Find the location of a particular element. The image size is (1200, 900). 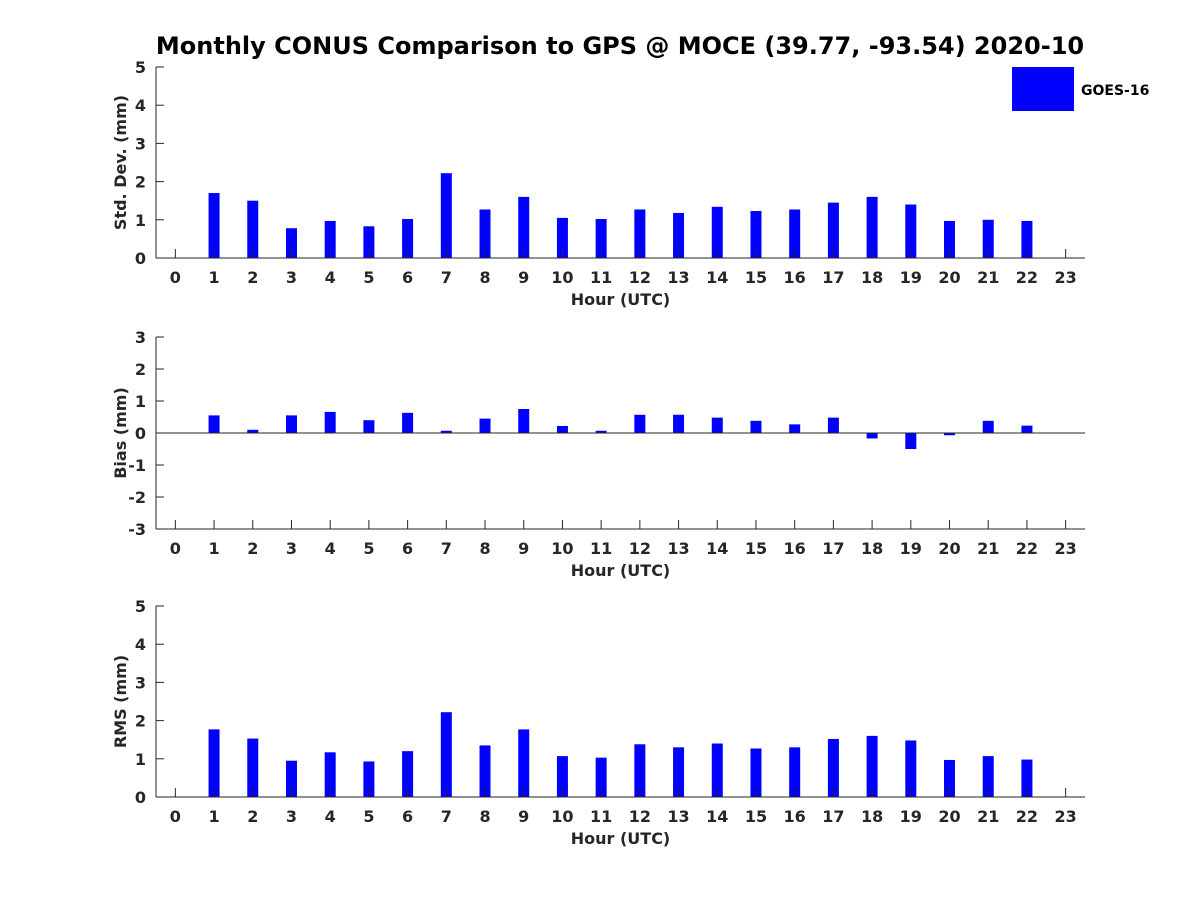

y-tick-label: 4 is located at coordinates (140, 105).